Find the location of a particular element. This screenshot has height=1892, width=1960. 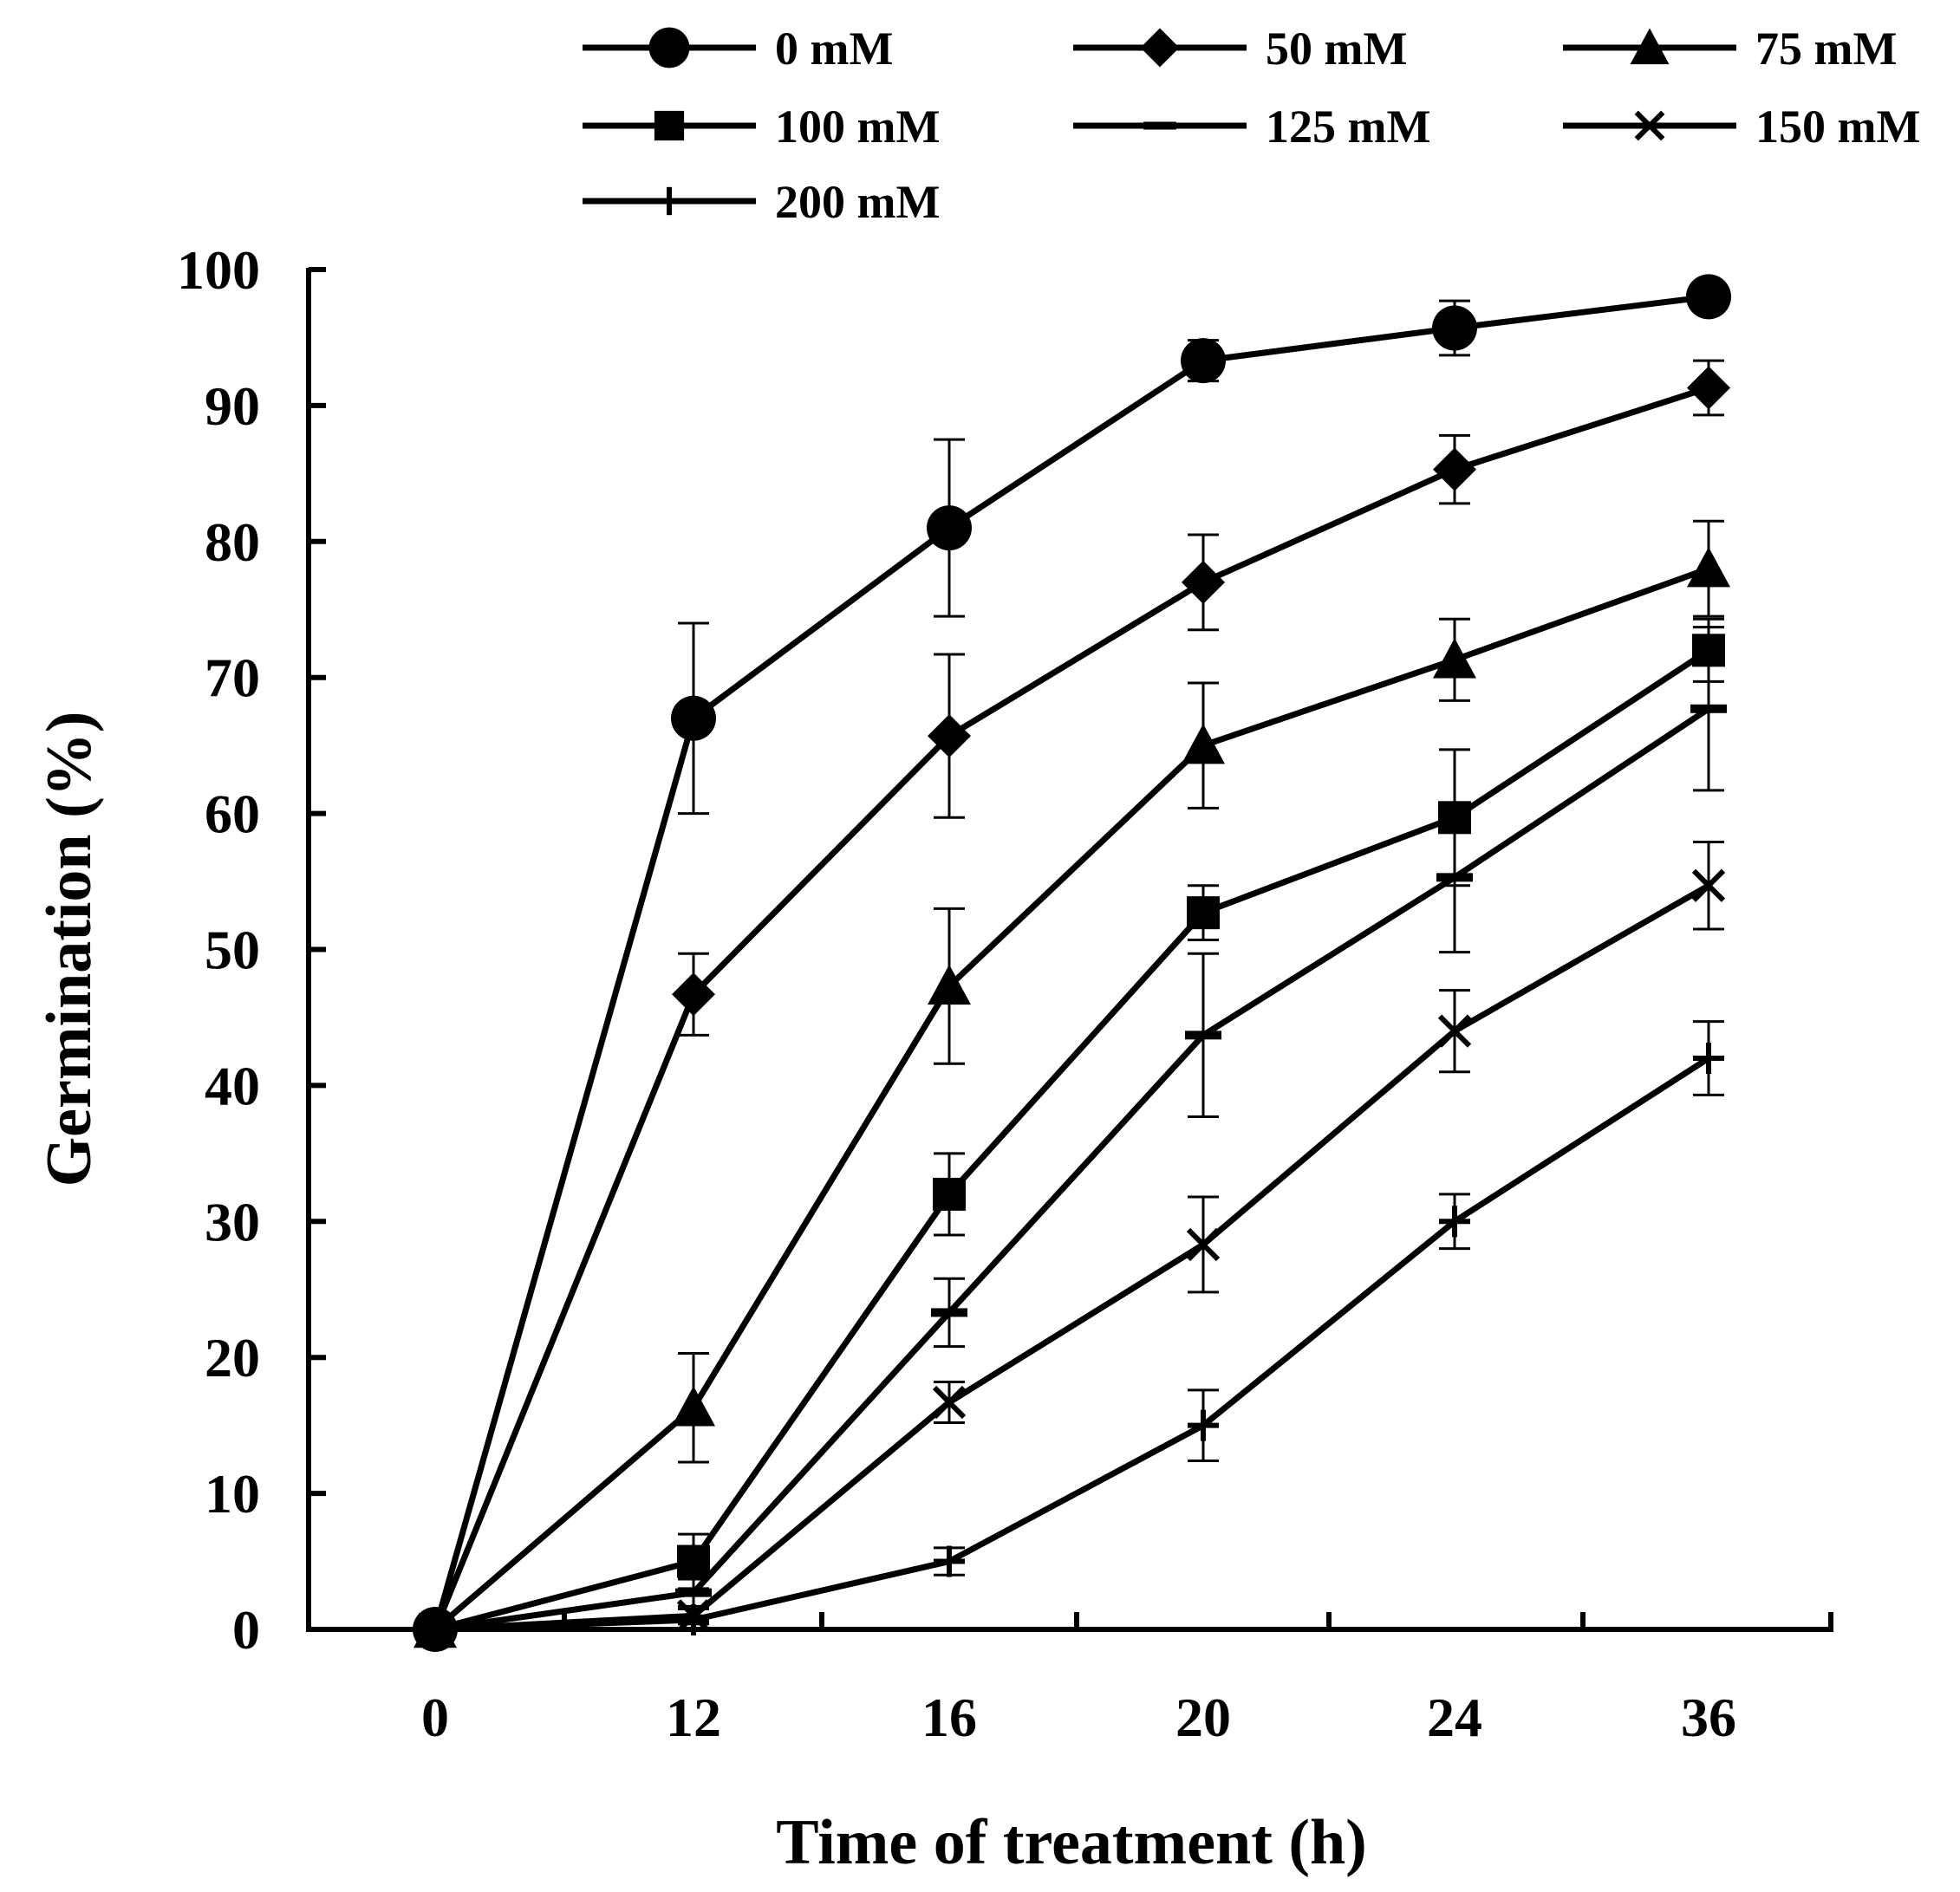

x-tick-label: 36 is located at coordinates (1708, 1717).